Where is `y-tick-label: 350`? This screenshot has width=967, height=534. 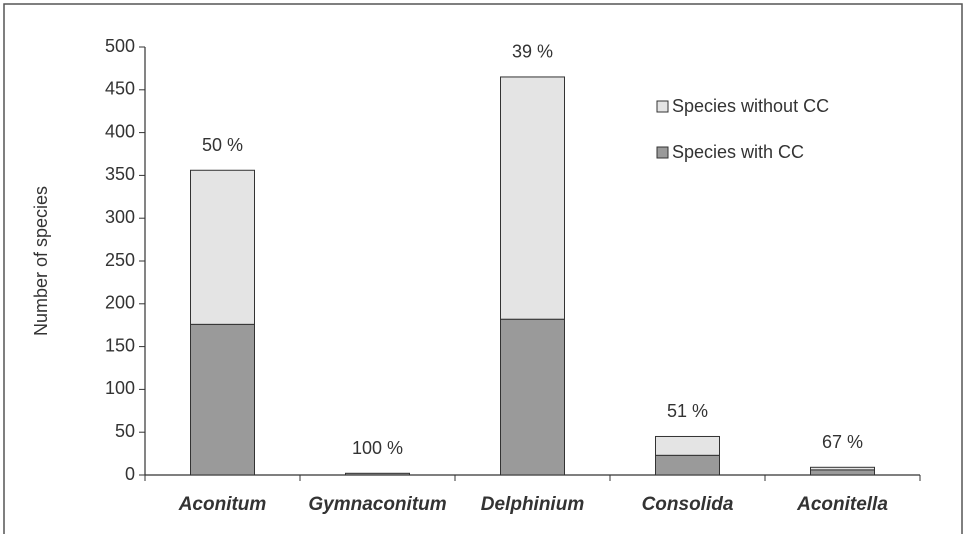
y-tick-label: 350 is located at coordinates (120, 174).